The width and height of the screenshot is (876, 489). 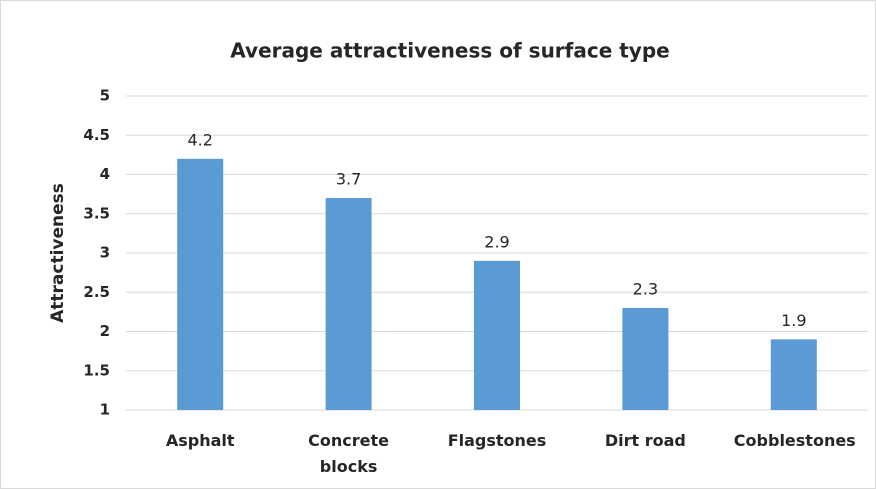 What do you see at coordinates (645, 288) in the screenshot?
I see `data-label: 2.3` at bounding box center [645, 288].